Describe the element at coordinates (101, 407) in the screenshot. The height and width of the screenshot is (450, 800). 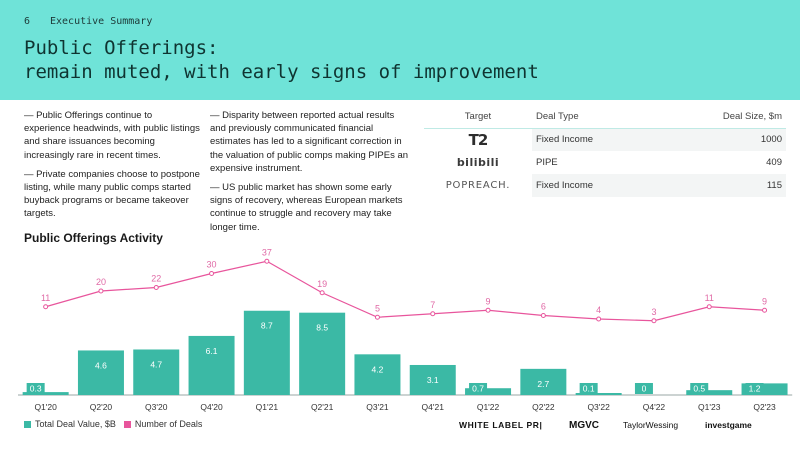
I see `x-tick-label: Q2'20` at that location.